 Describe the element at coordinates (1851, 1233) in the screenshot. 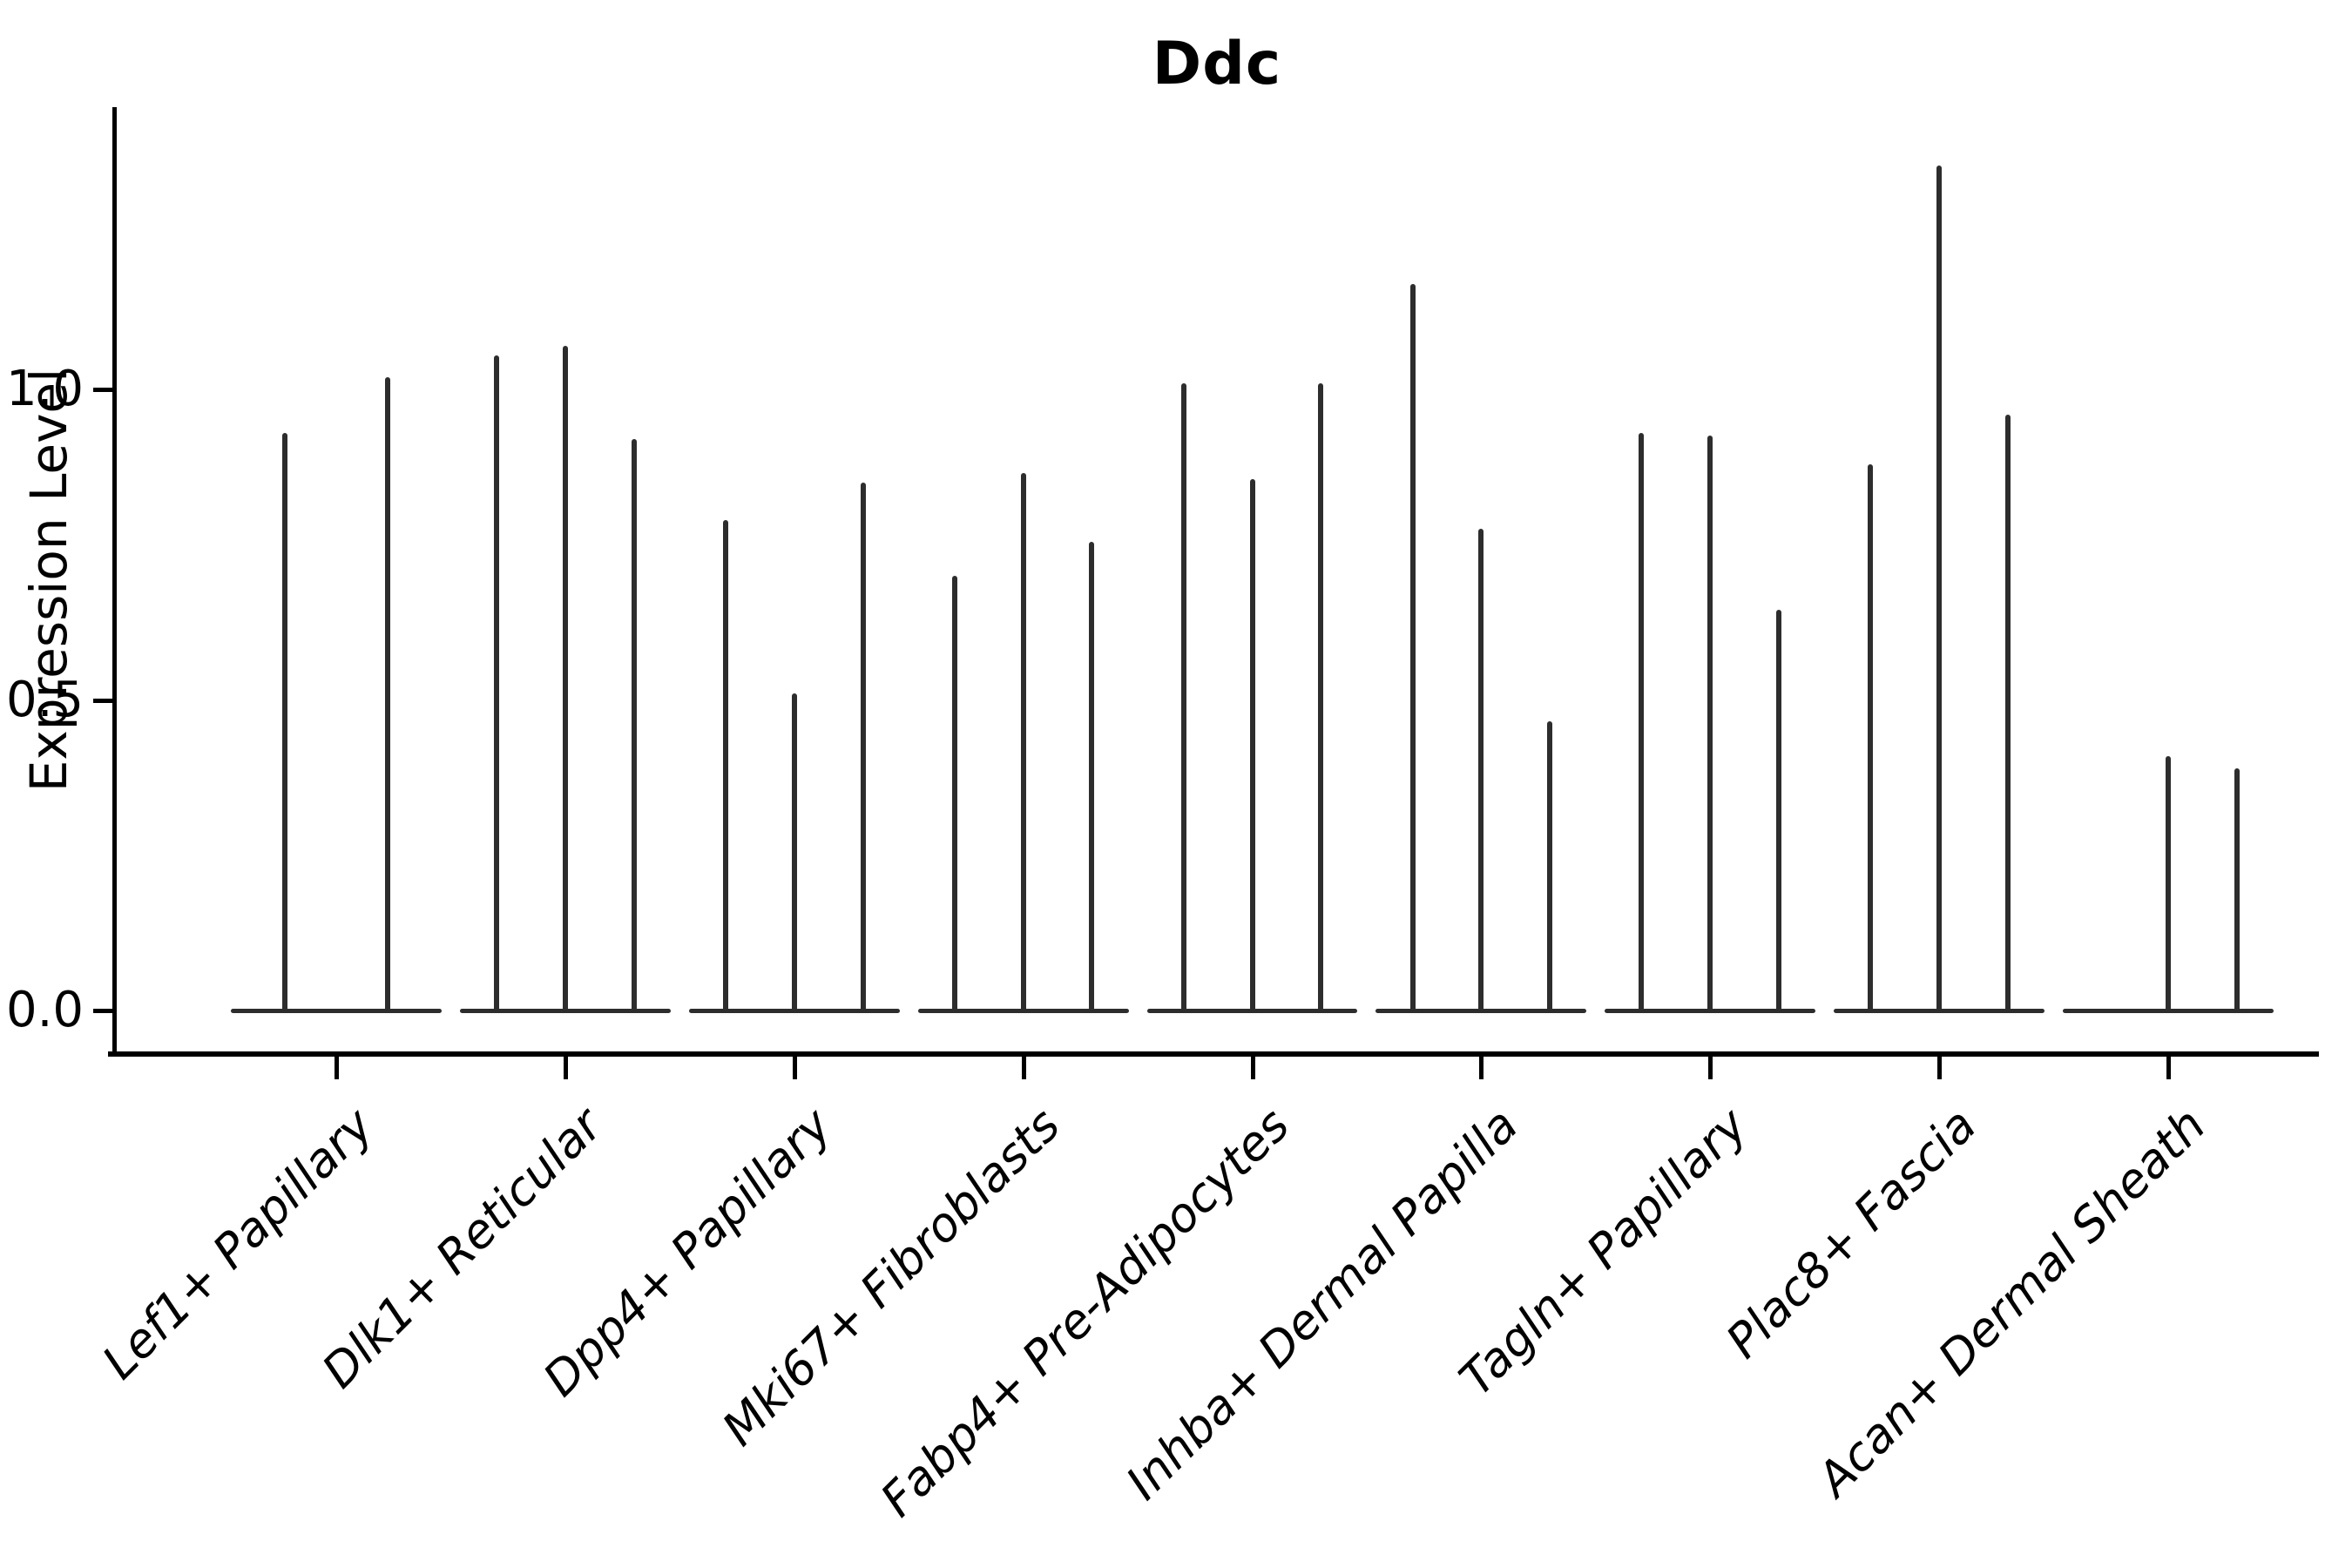

I see `x-tick-label: Plac8+ Fascia` at that location.